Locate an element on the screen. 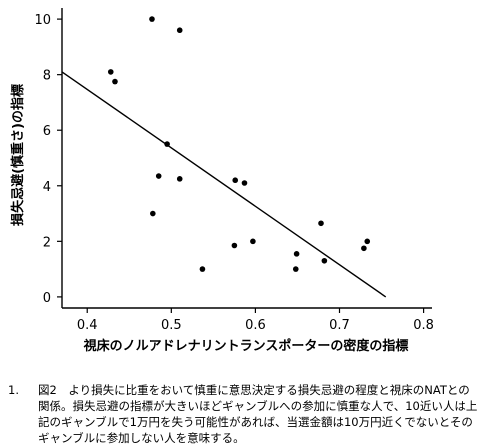  y-tick-label: 8 is located at coordinates (47, 76).